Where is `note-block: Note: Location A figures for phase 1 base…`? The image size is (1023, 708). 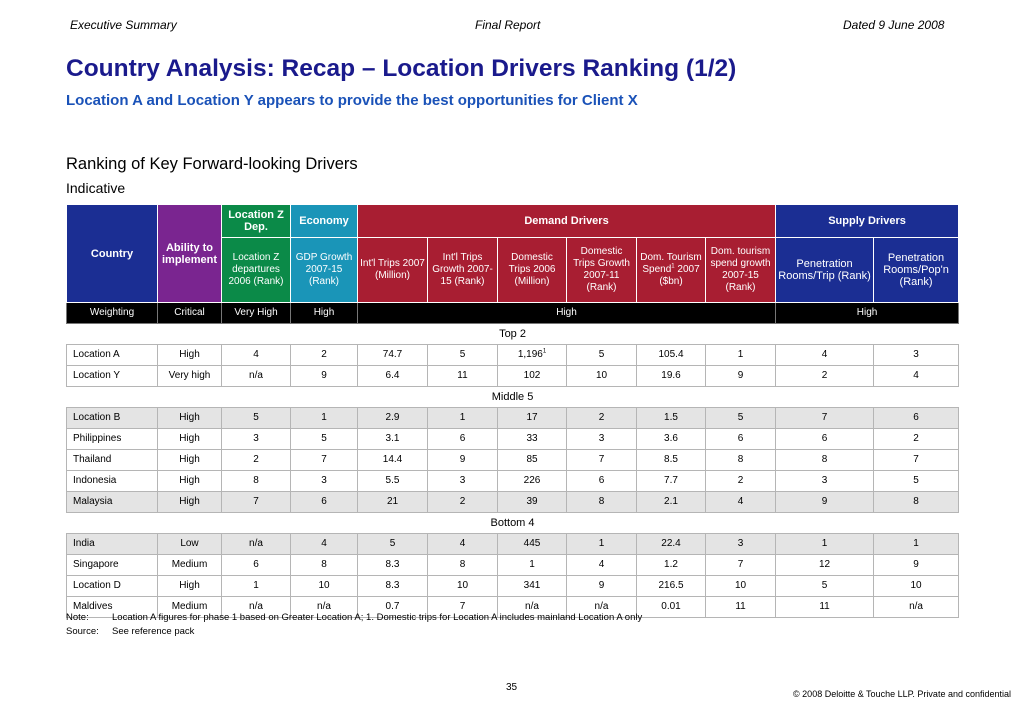 note-block: Note: Location A figures for phase 1 base… is located at coordinates (354, 625).